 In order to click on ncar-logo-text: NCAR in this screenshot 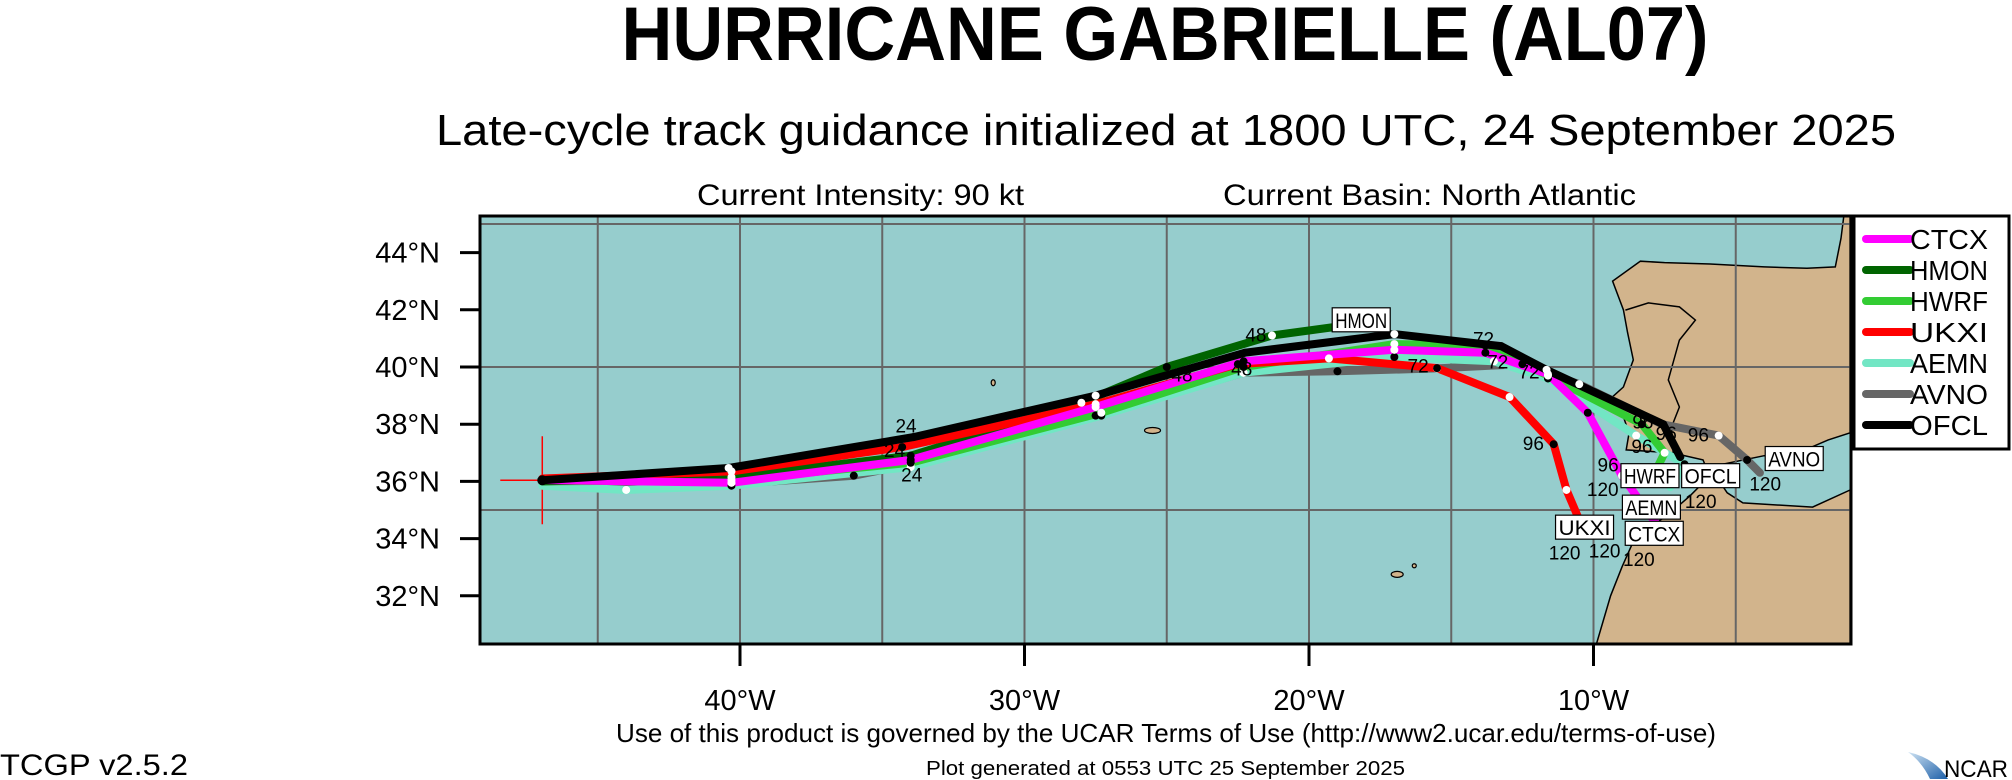, I will do `click(1976, 768)`.